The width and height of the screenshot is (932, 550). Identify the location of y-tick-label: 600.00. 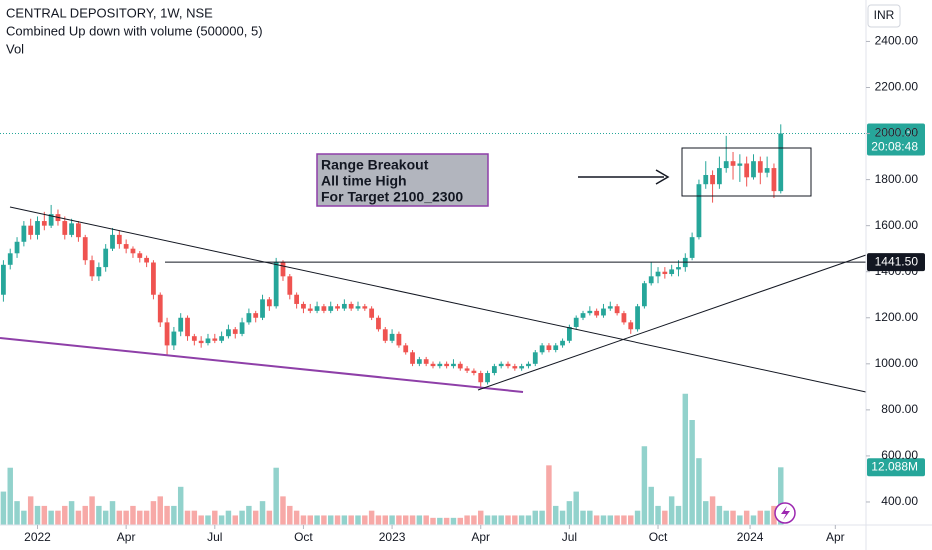
(899, 455).